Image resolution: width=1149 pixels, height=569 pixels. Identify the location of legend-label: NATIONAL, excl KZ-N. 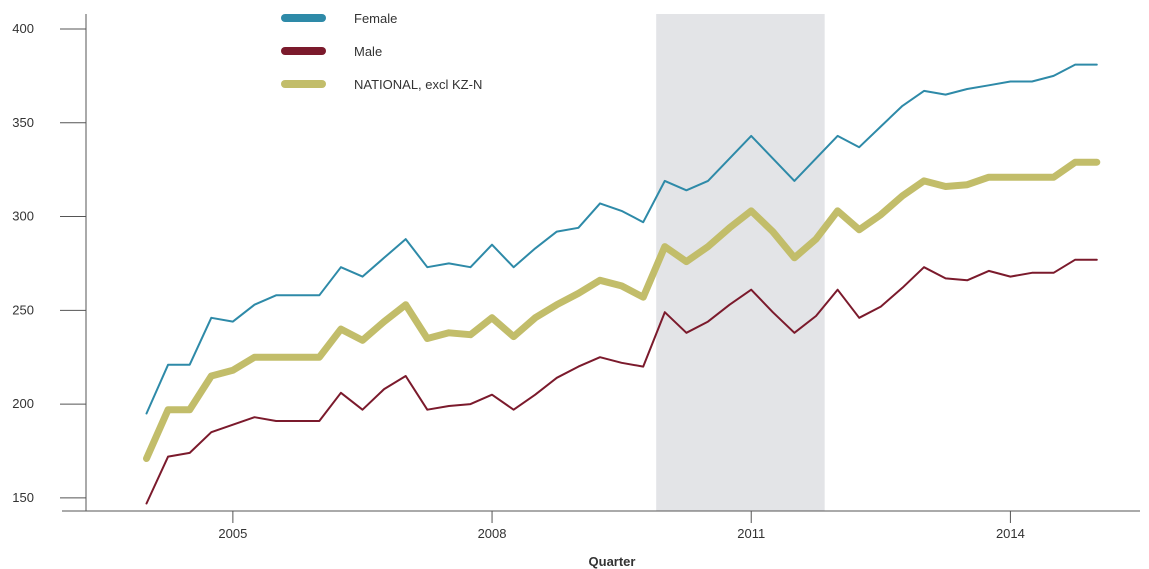
(418, 84).